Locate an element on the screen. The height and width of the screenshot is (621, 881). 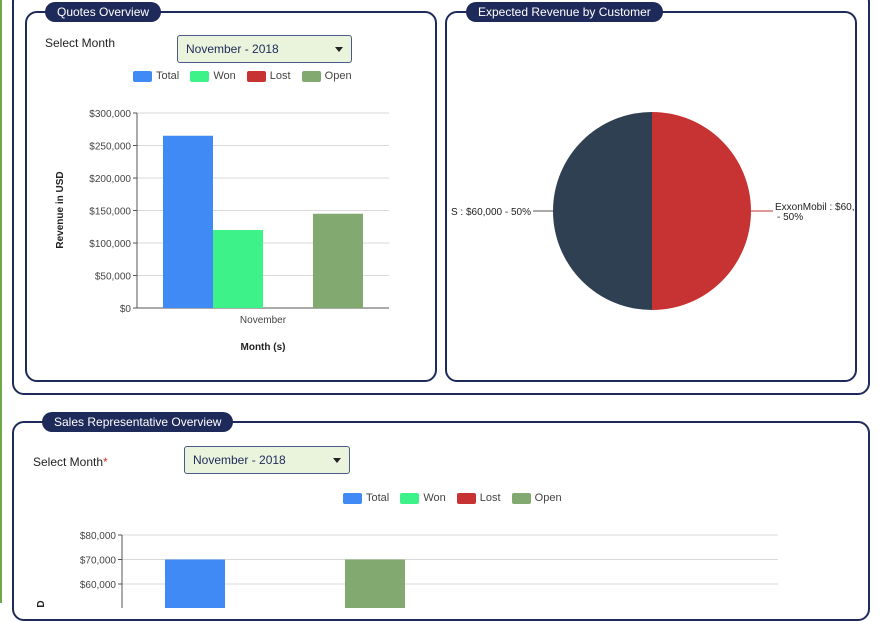
sales-select-month-label: Select Month* is located at coordinates (70, 462).